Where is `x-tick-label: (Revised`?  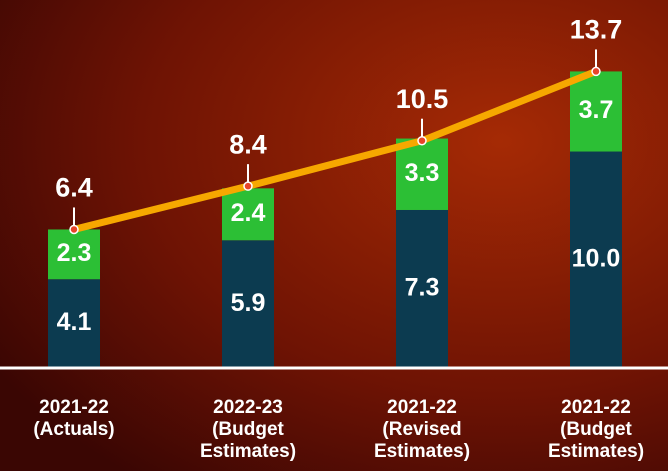
x-tick-label: (Revised is located at coordinates (421, 429).